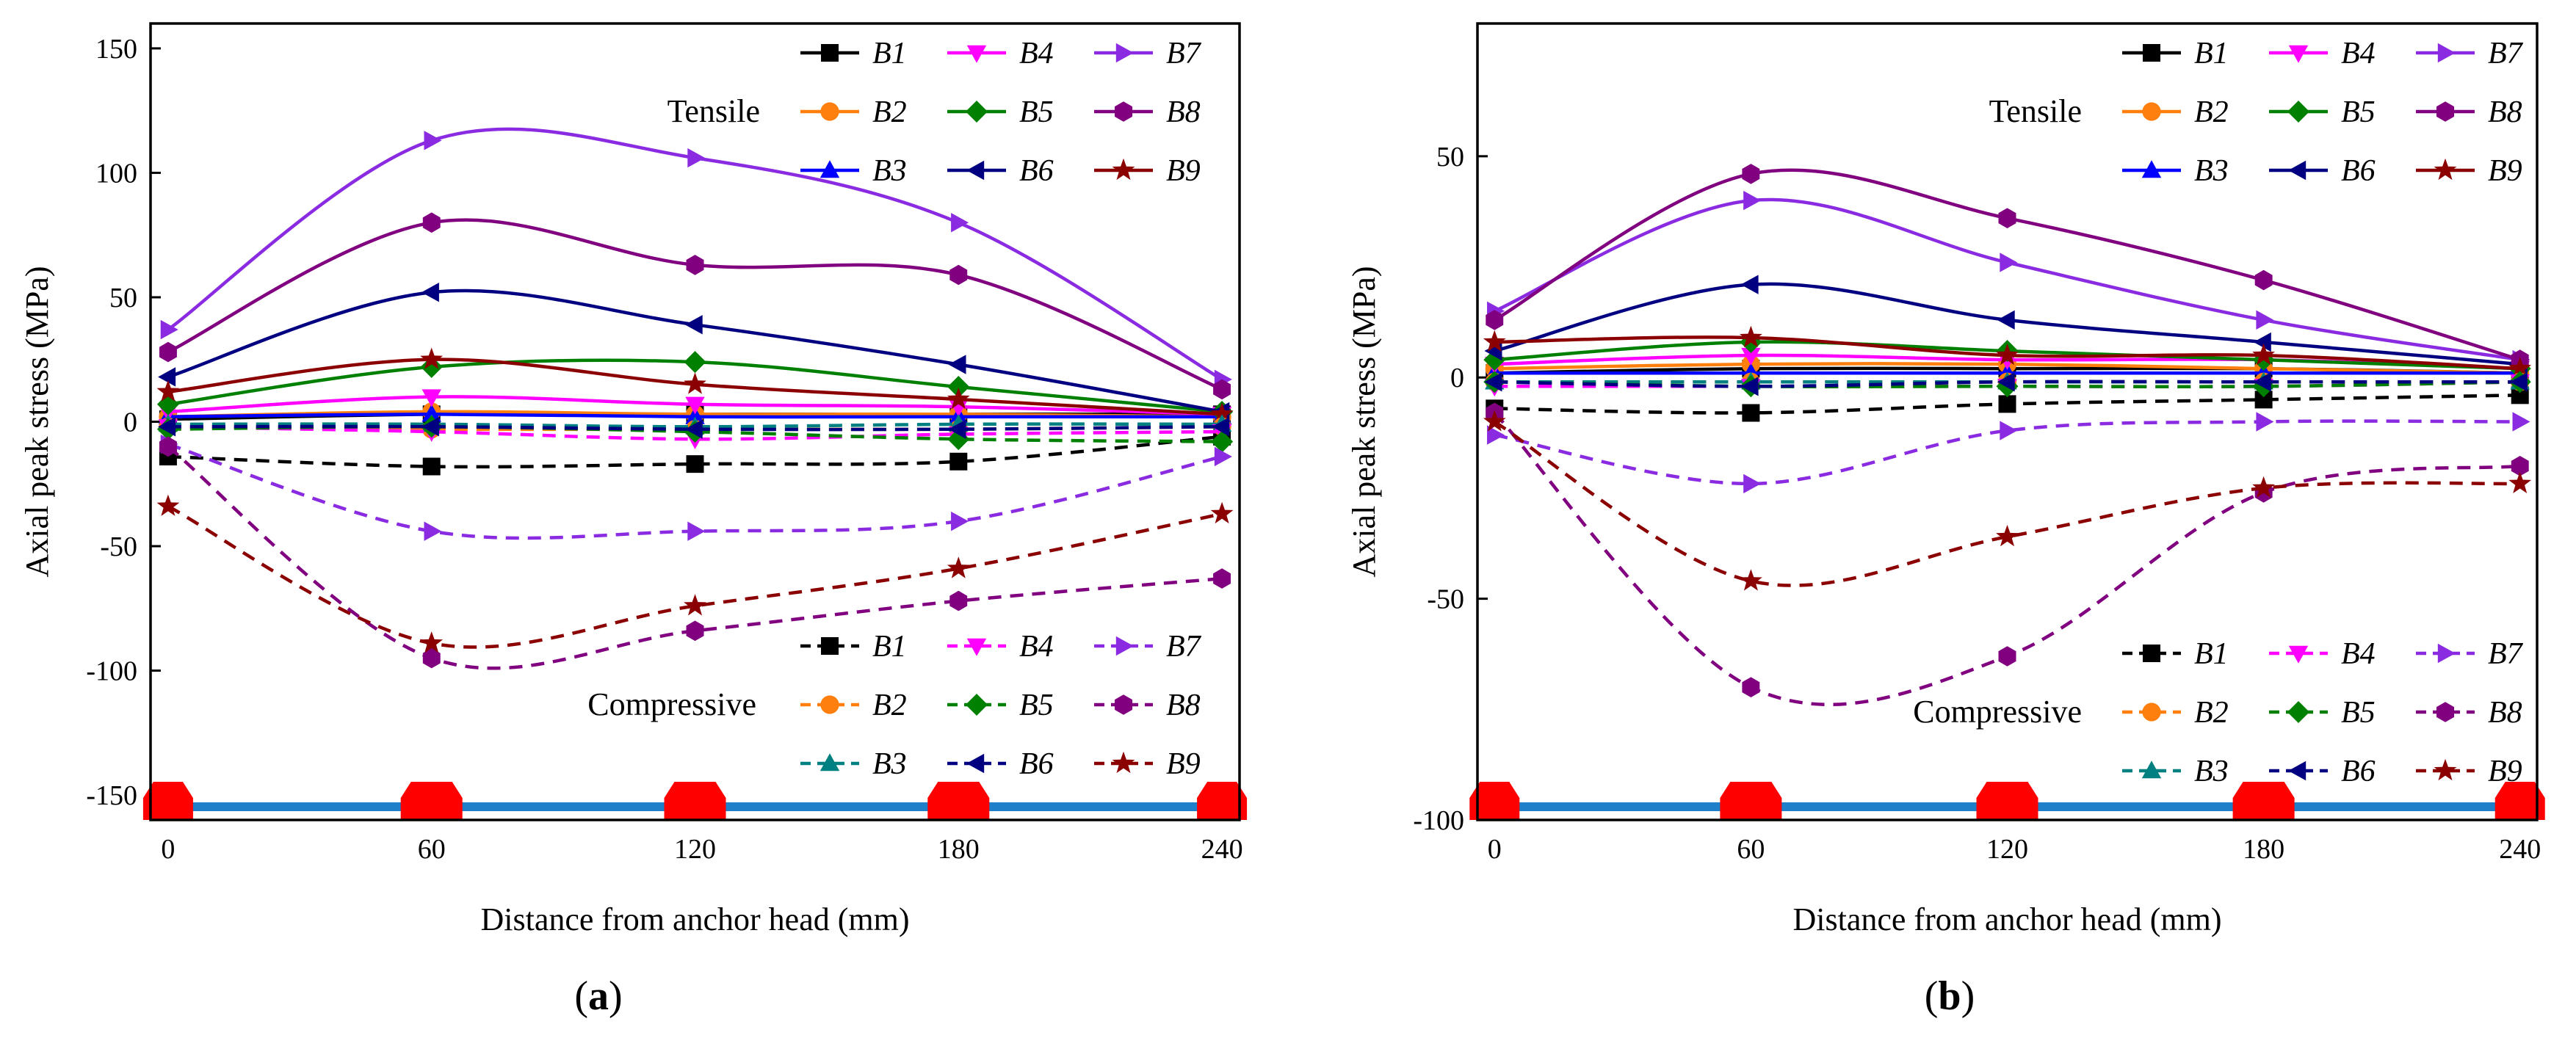 The image size is (2576, 1060). What do you see at coordinates (130, 422) in the screenshot?
I see `y-tick-label: 0` at bounding box center [130, 422].